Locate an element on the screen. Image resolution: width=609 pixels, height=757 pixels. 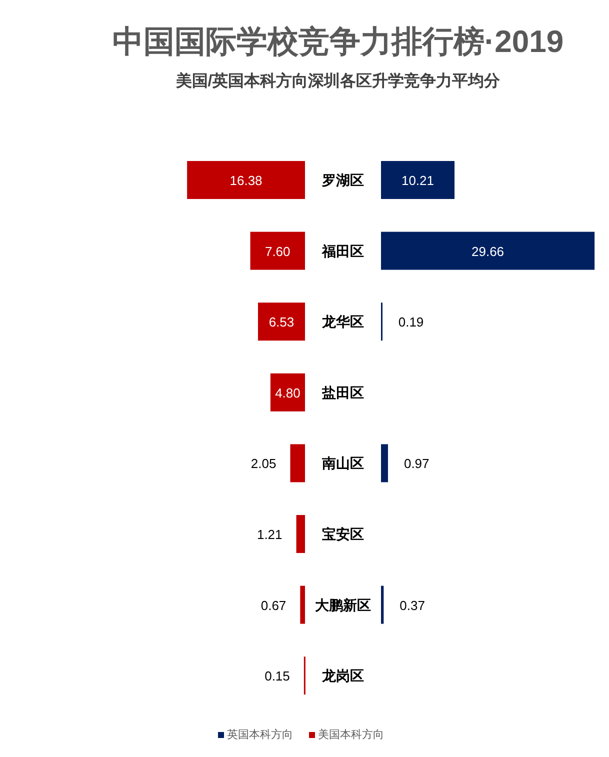
data-label: 0.19 is located at coordinates (411, 322).